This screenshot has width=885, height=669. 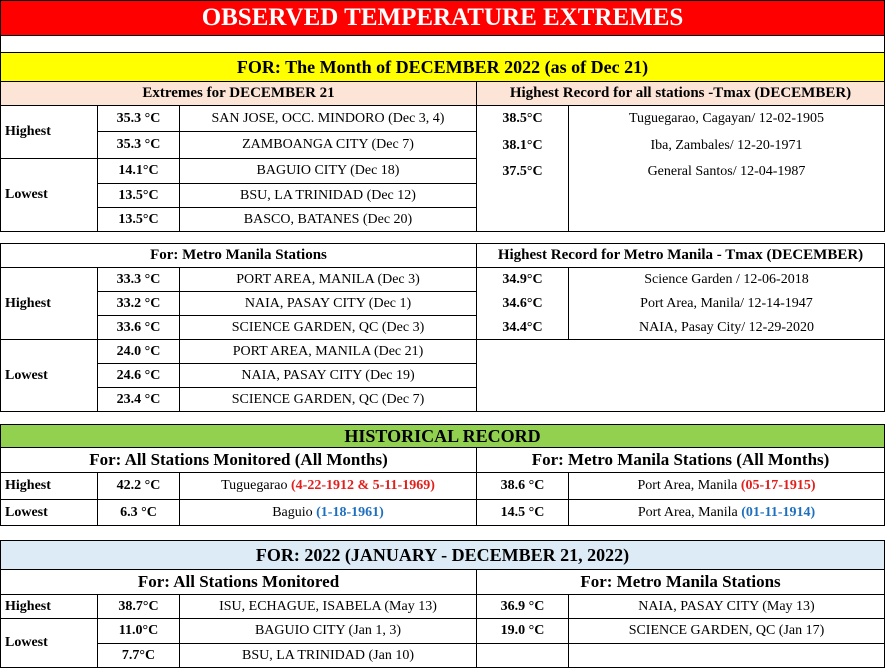 I want to click on sec2-value-6: 23.4 °C, so click(x=138, y=400).